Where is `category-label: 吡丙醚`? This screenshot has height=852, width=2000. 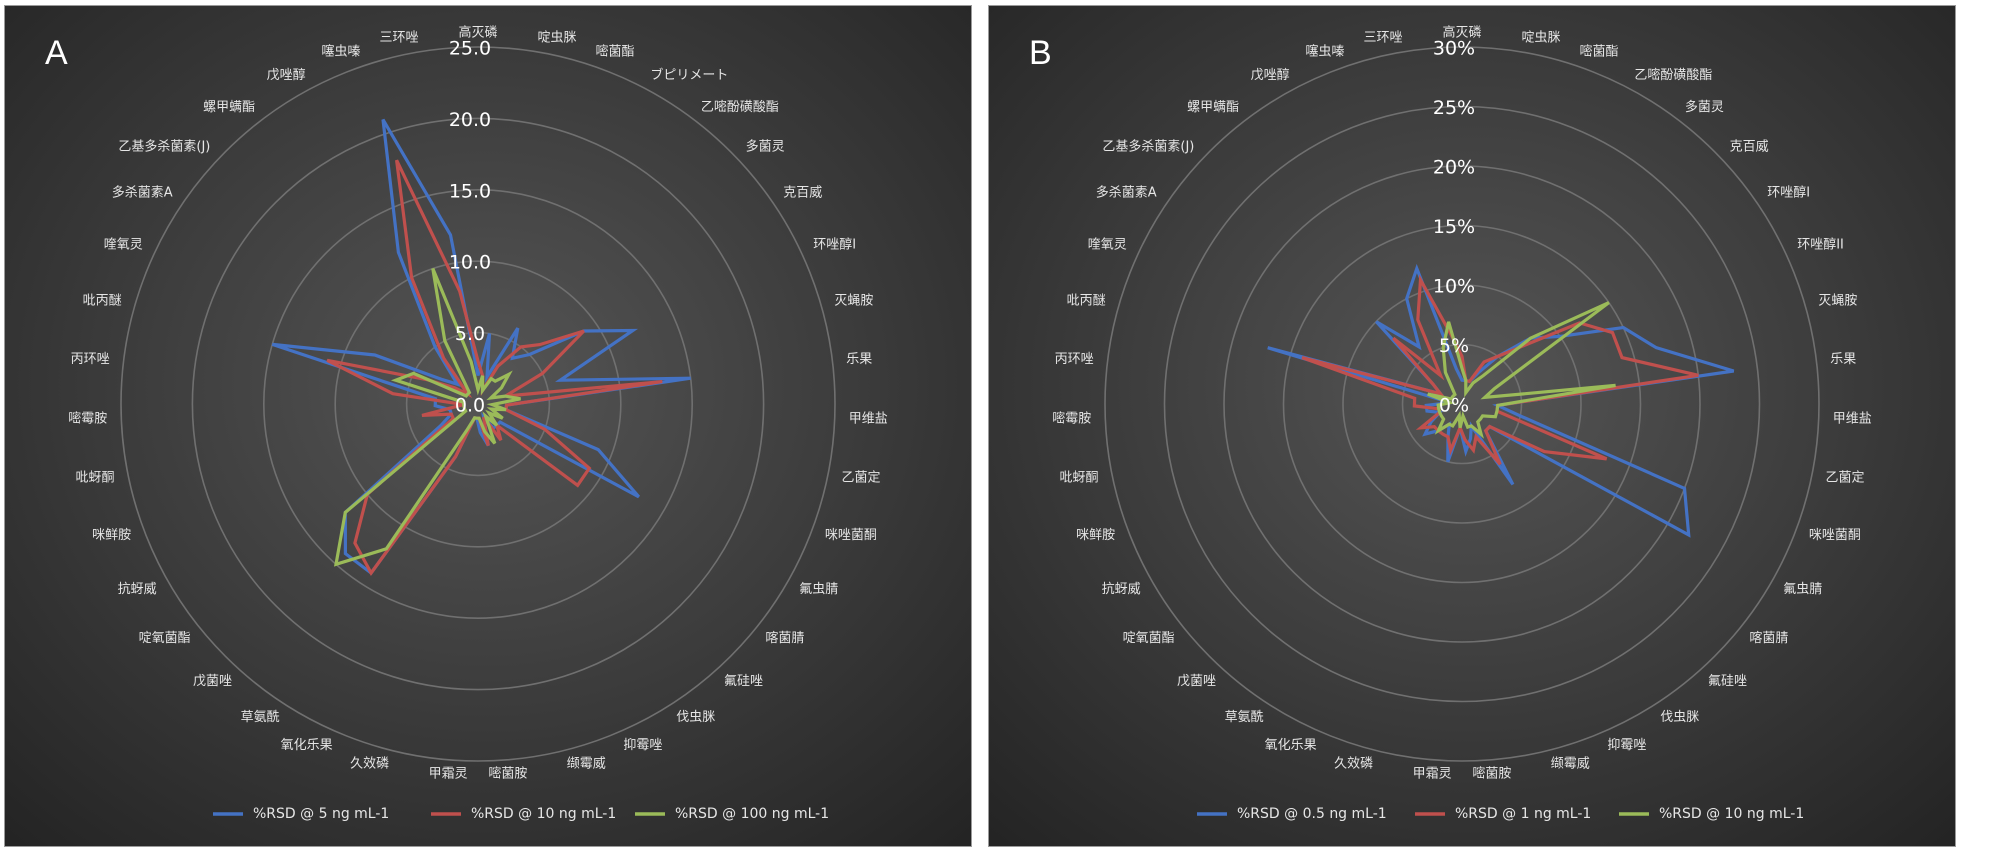 category-label: 吡丙醚 is located at coordinates (1086, 300).